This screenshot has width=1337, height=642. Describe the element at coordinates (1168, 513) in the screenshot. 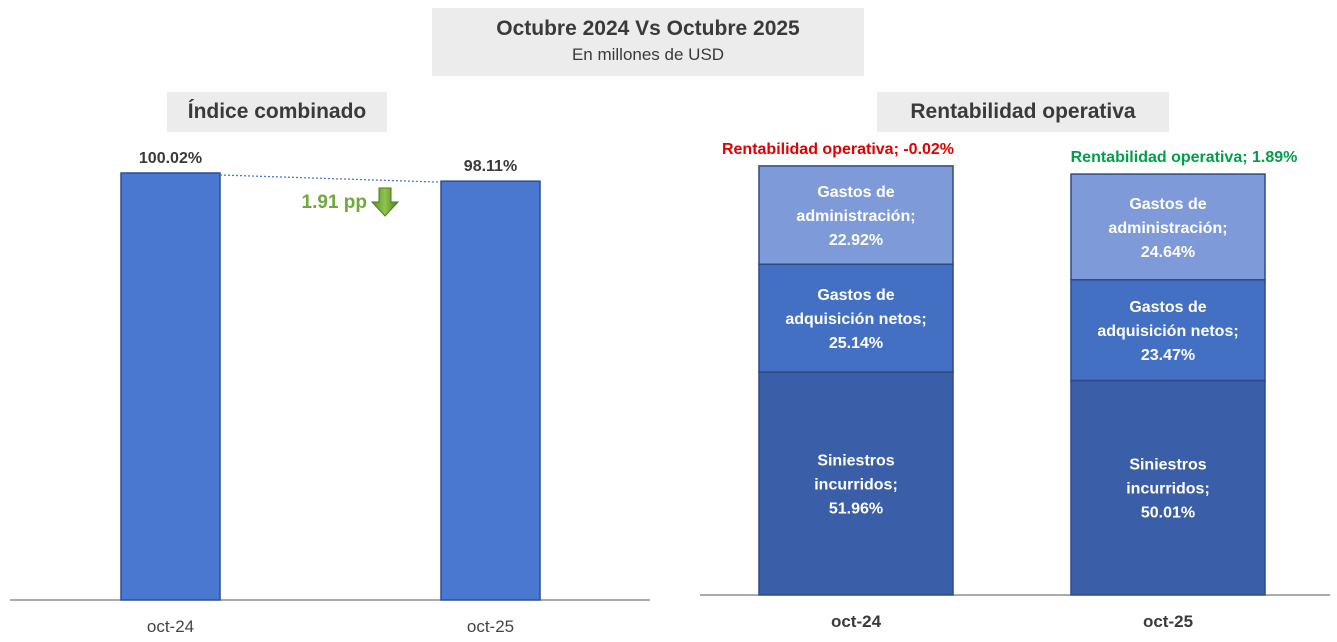

I see `segment-label-value: 50.01%` at that location.